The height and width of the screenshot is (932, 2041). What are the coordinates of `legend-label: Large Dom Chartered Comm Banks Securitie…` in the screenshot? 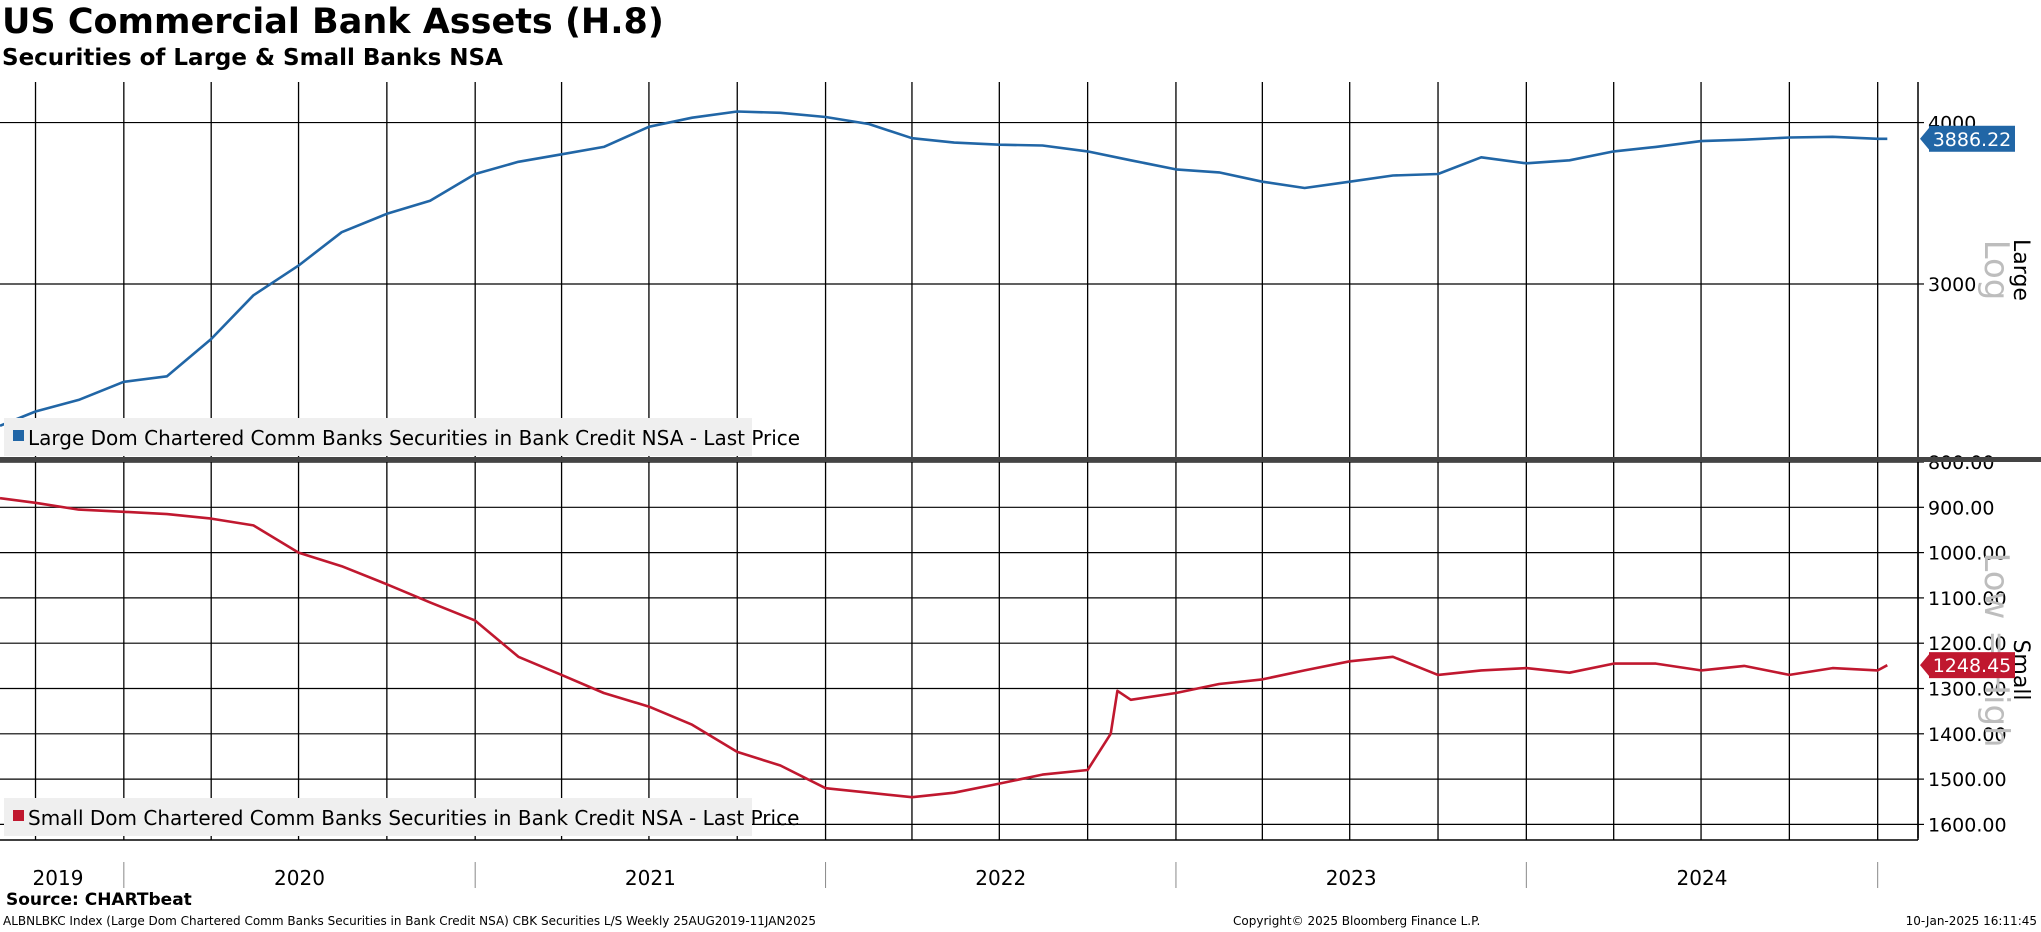 It's located at (414, 438).